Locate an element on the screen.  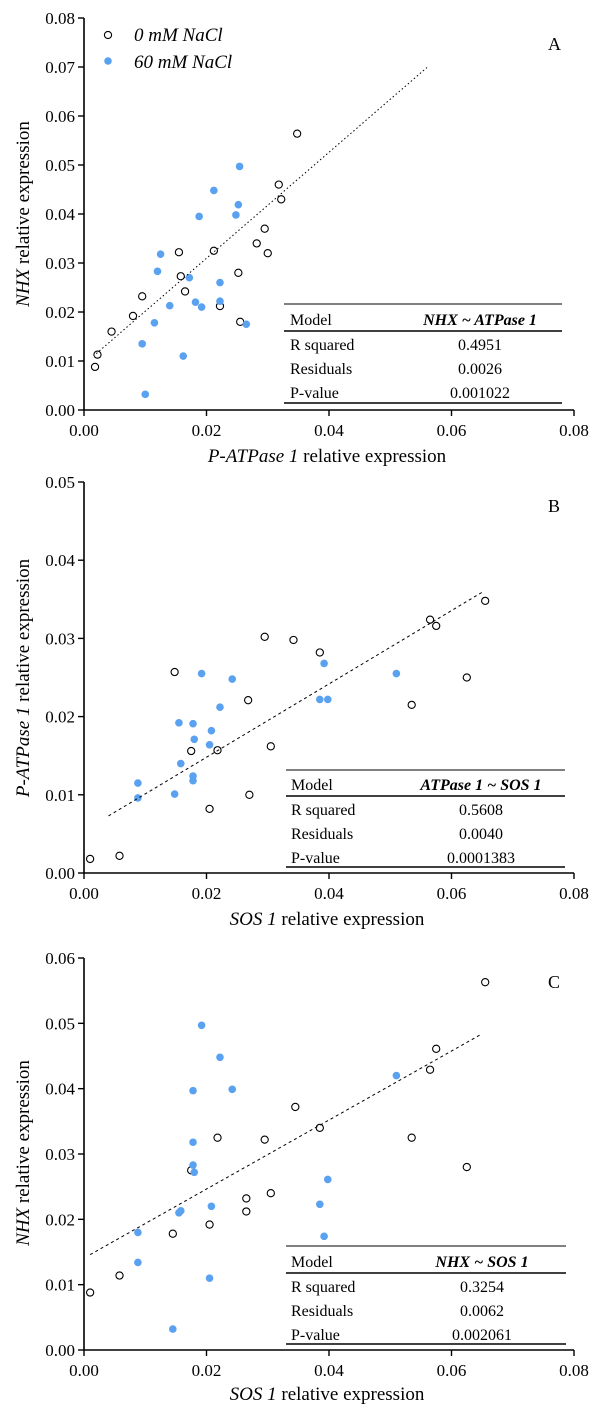
table-b-model-value: ATPase 1 ~ SOS 1 is located at coordinates (480, 785).